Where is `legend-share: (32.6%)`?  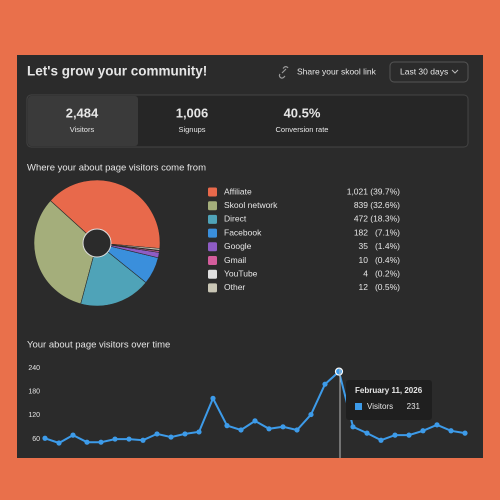 legend-share: (32.6%) is located at coordinates (385, 205).